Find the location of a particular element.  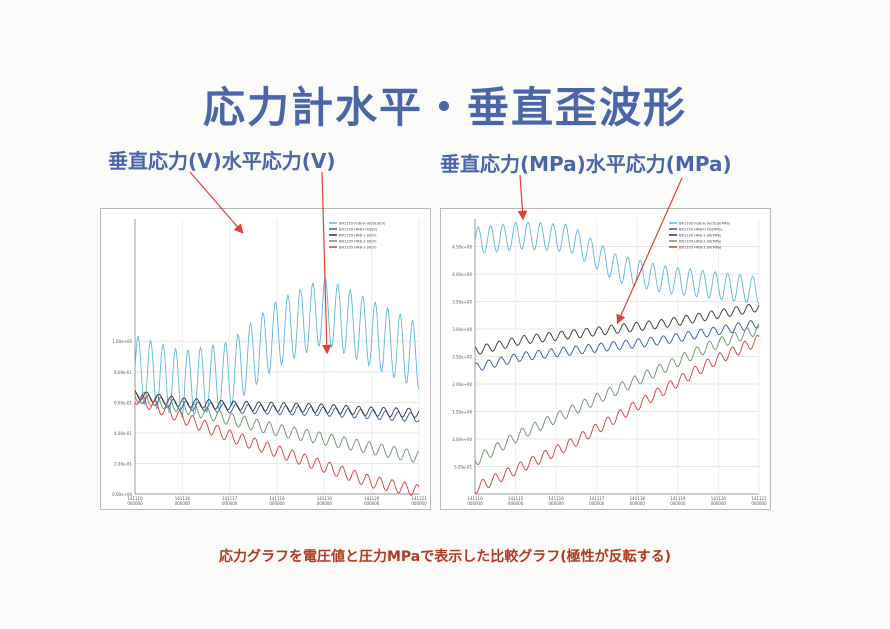

p-ytick-label: 4.00e+00 is located at coordinates (462, 274).